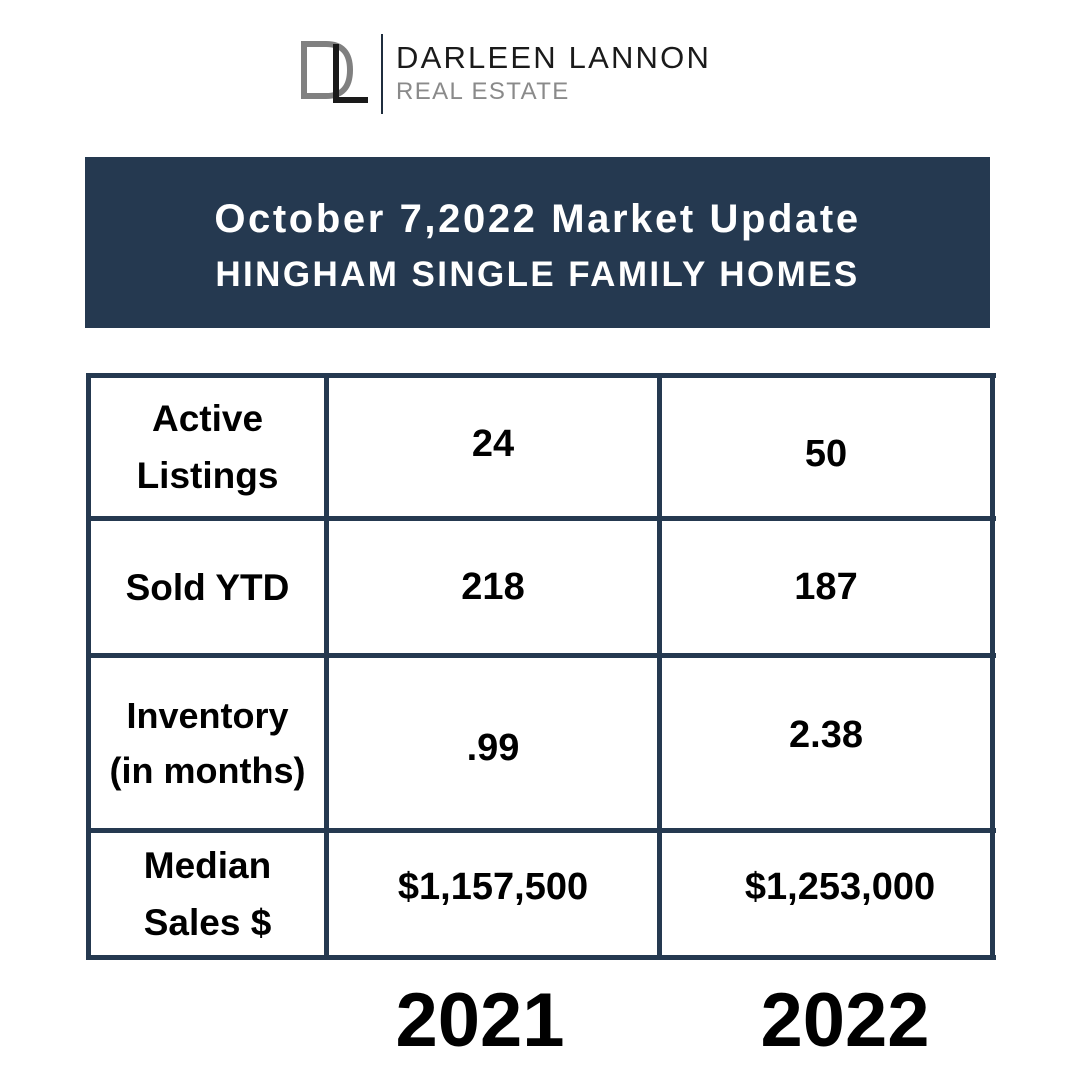  What do you see at coordinates (207, 770) in the screenshot?
I see `row-label-line: (in months)` at bounding box center [207, 770].